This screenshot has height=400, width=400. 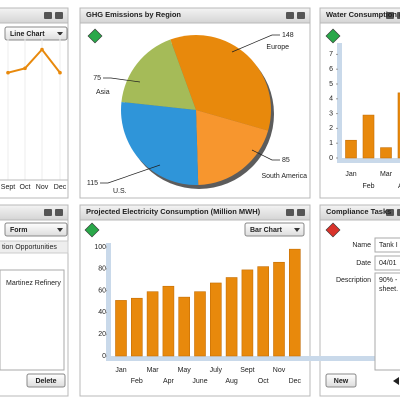 I want to click on pie-value-label: 115, so click(x=92, y=183).